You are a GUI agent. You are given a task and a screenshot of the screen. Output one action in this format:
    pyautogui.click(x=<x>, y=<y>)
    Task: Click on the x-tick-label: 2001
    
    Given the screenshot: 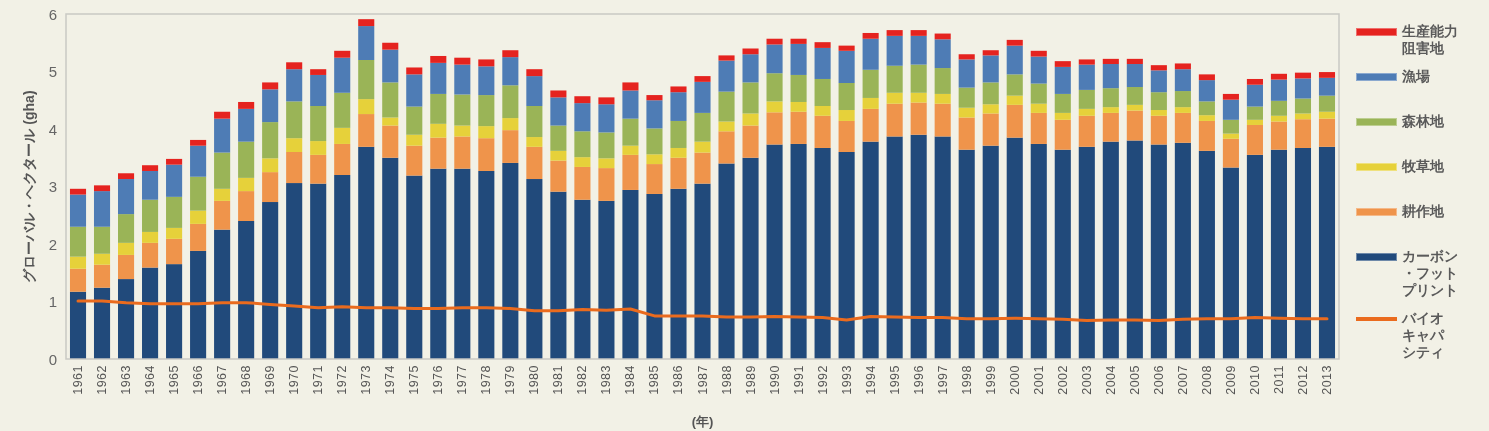 What is the action you would take?
    pyautogui.click(x=1038, y=380)
    